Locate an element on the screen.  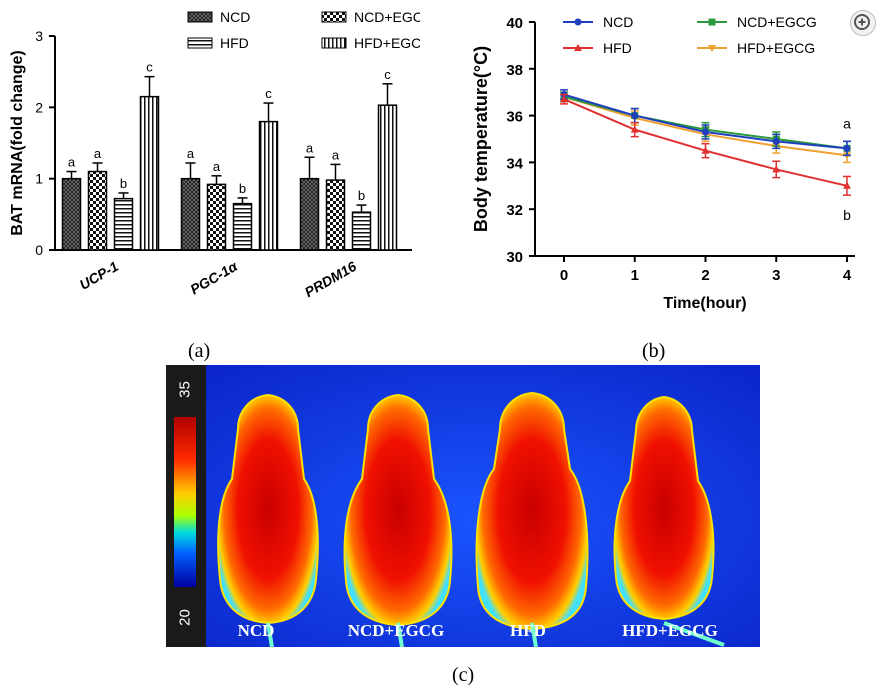
zoom-in-icon is located at coordinates (862, 22).